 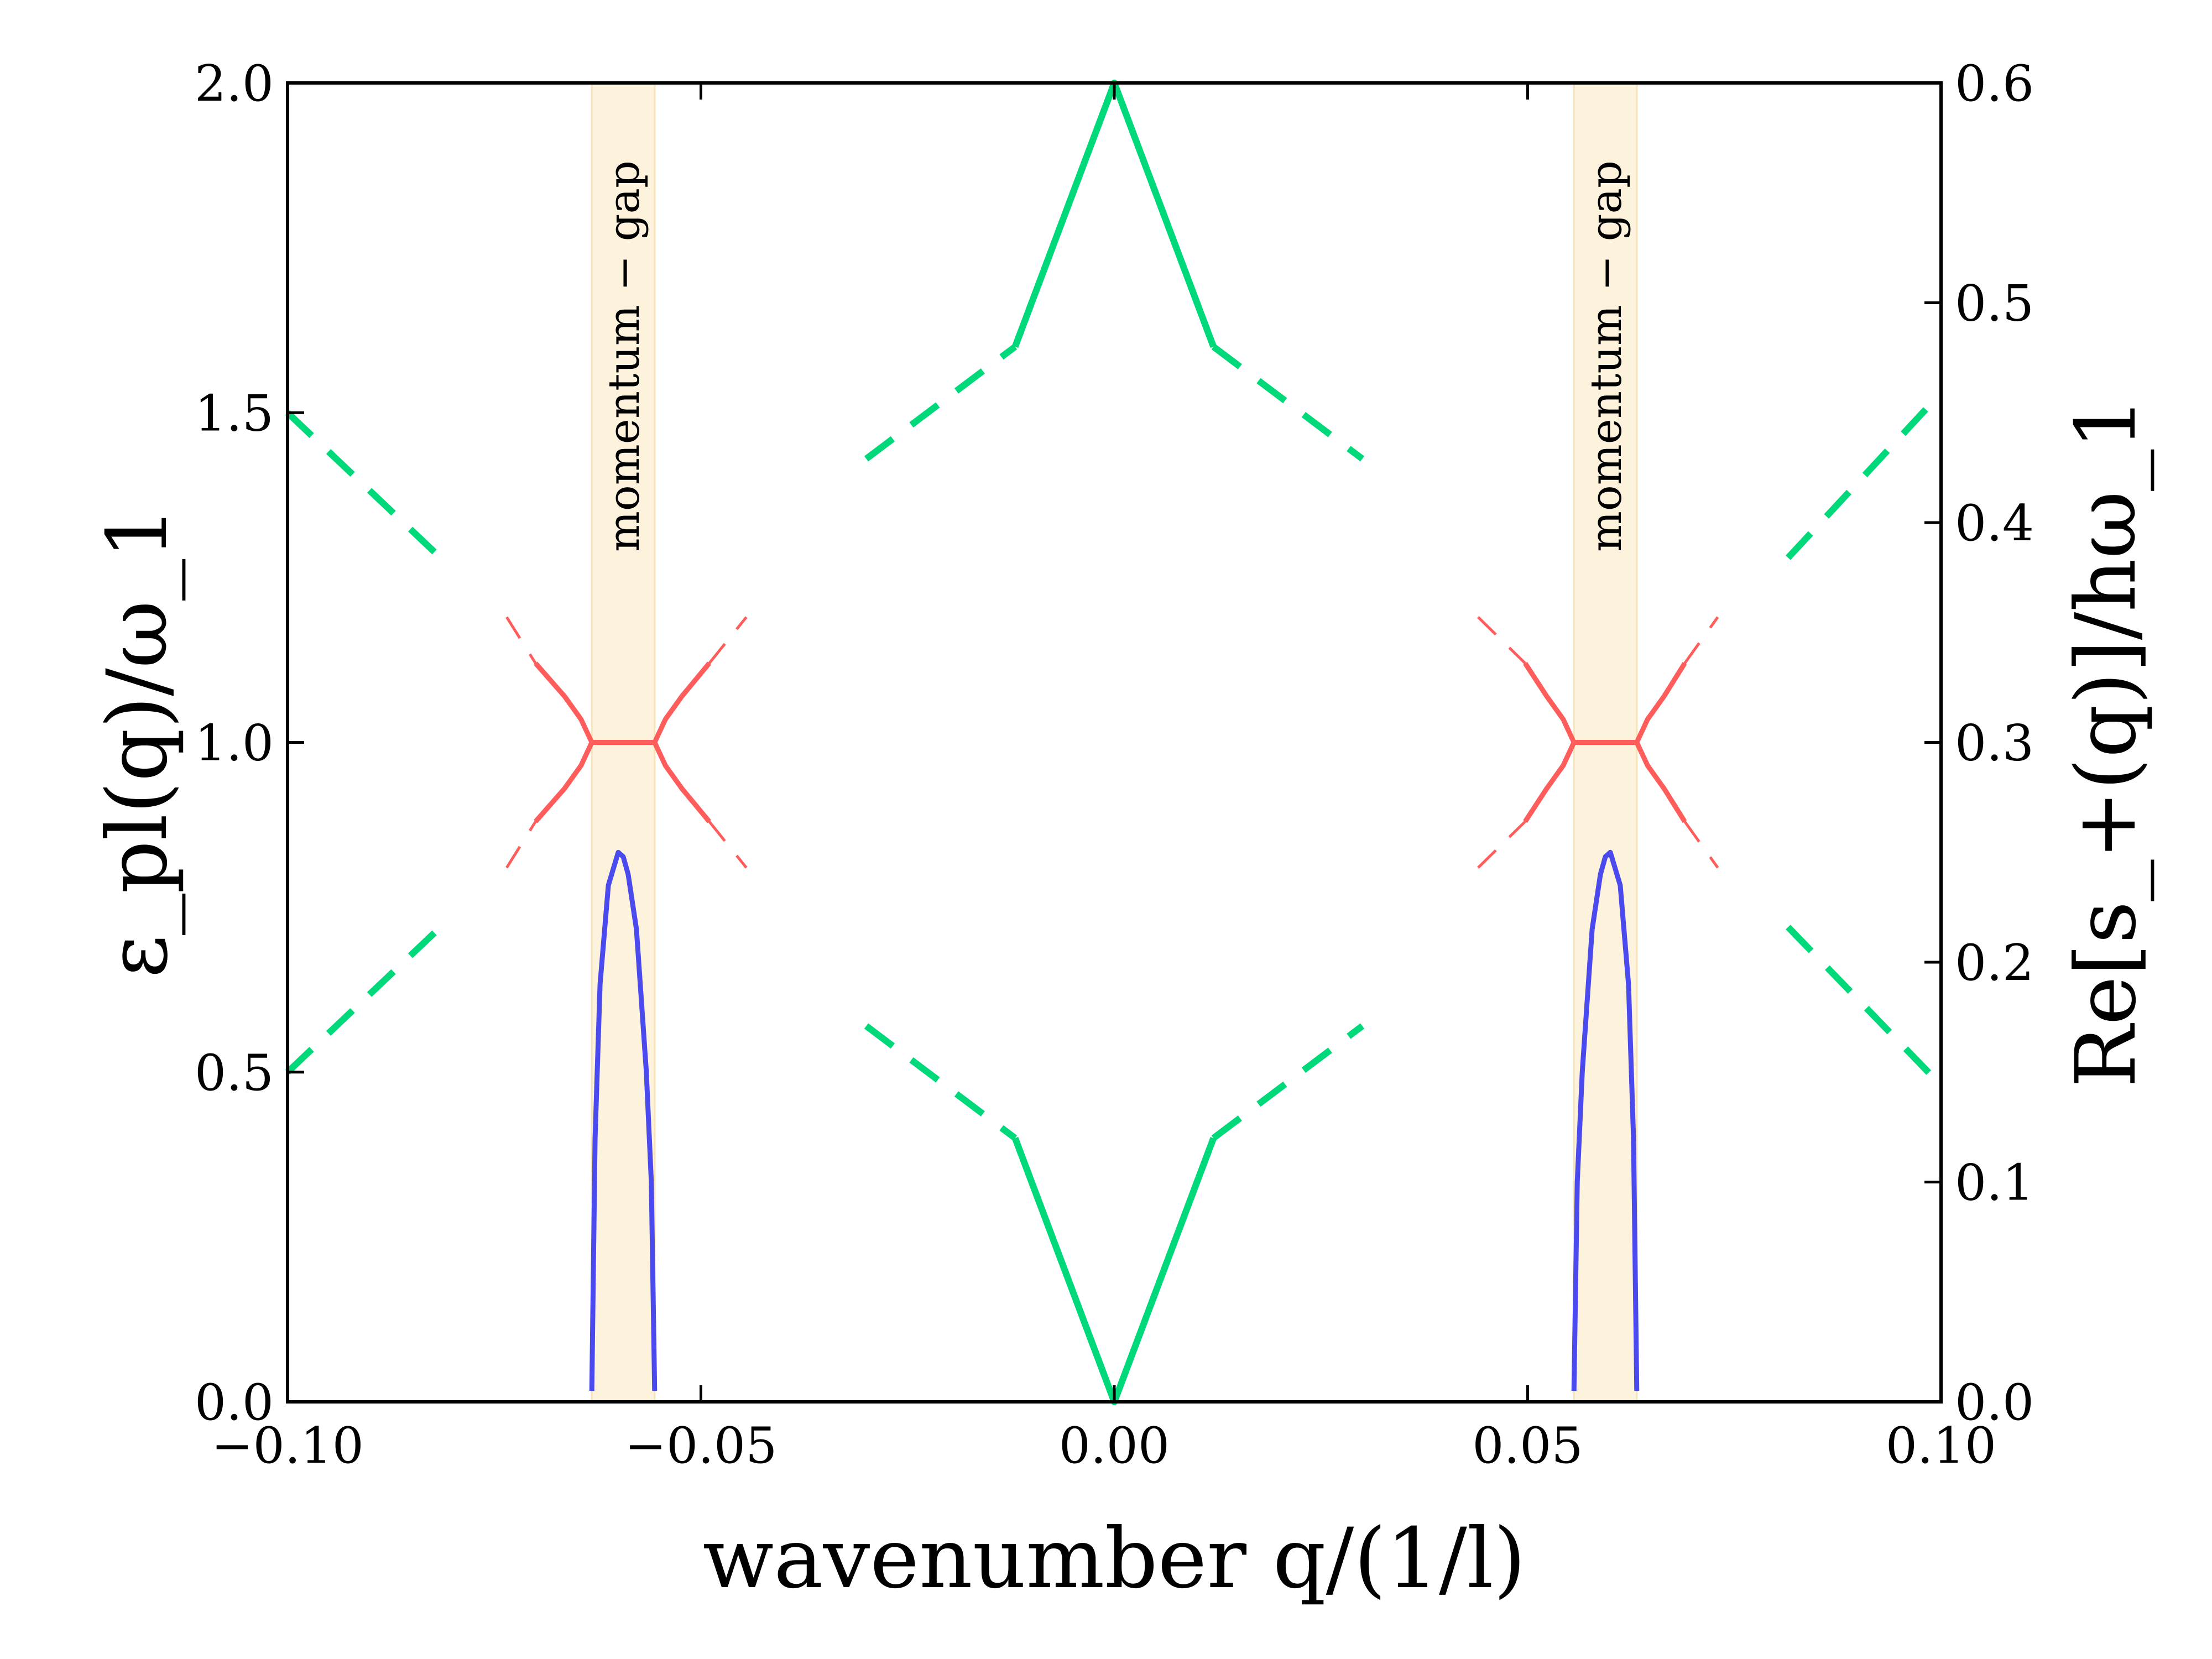 I want to click on y-right-tick-label: 0.4, so click(x=1995, y=523).